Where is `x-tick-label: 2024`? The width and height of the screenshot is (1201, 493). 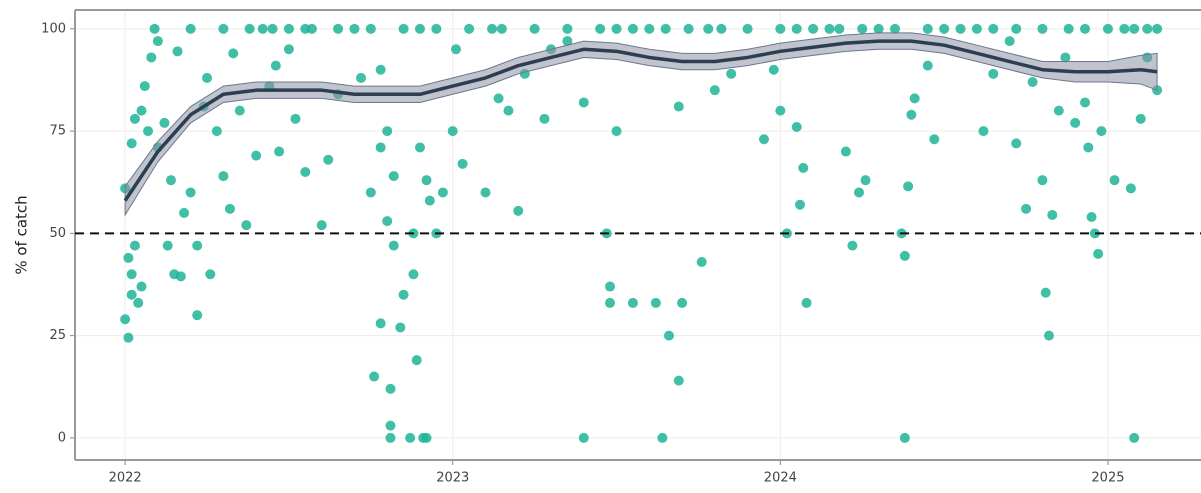 x-tick-label: 2024 is located at coordinates (780, 478).